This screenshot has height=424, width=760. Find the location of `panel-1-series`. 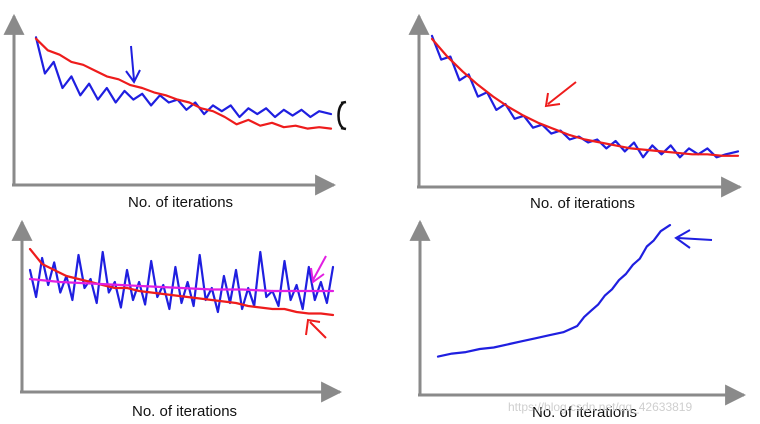

panel-1-series is located at coordinates (183, 83).